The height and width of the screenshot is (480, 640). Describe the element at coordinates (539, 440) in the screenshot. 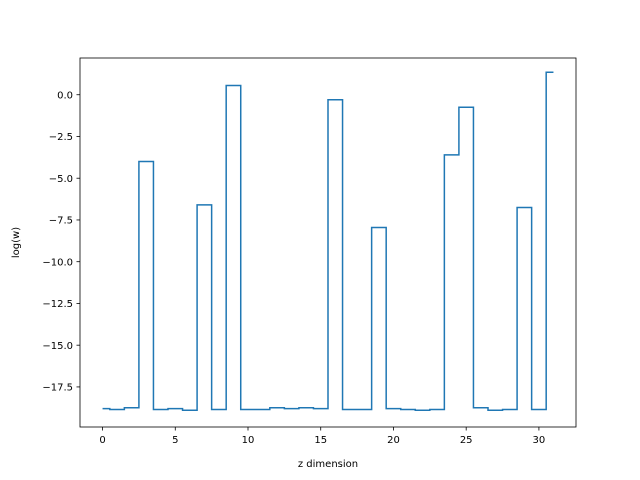

I see `x-tick-label: 30` at that location.